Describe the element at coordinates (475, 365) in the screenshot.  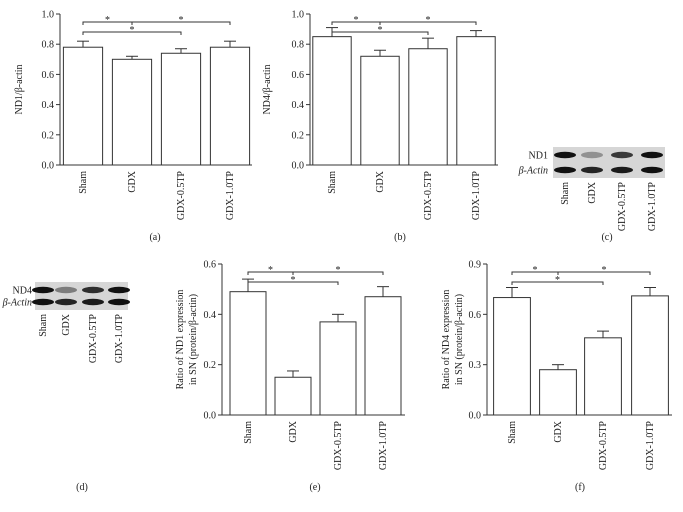
I see `y-tick-label: 0.3` at that location.